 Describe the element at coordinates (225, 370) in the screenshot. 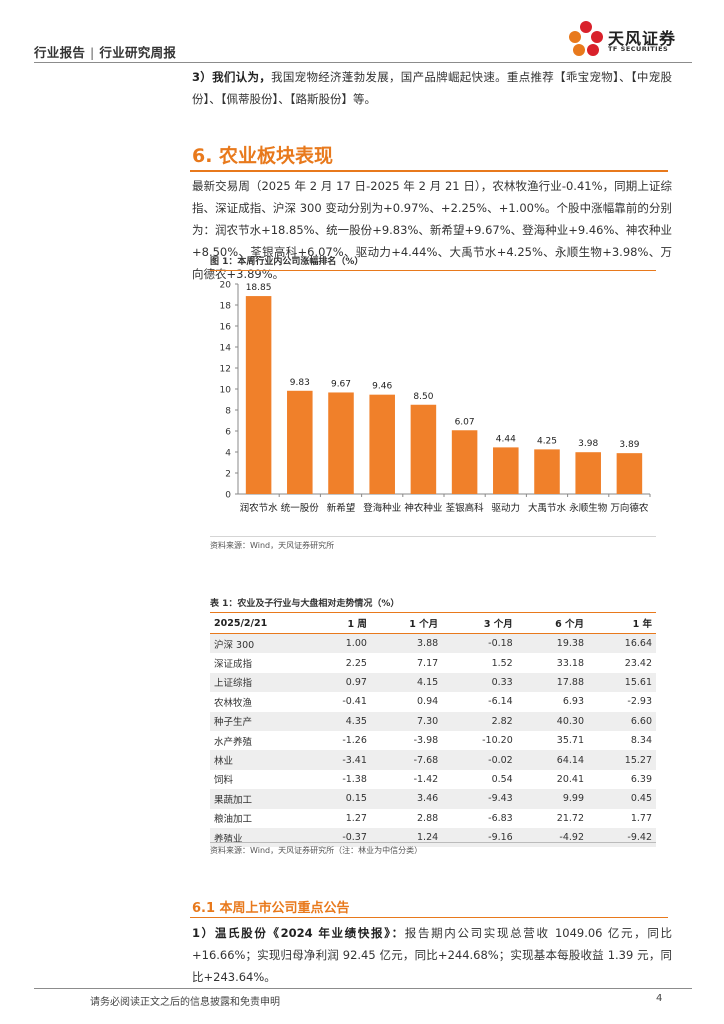

I see `y-tick-label: 12` at that location.